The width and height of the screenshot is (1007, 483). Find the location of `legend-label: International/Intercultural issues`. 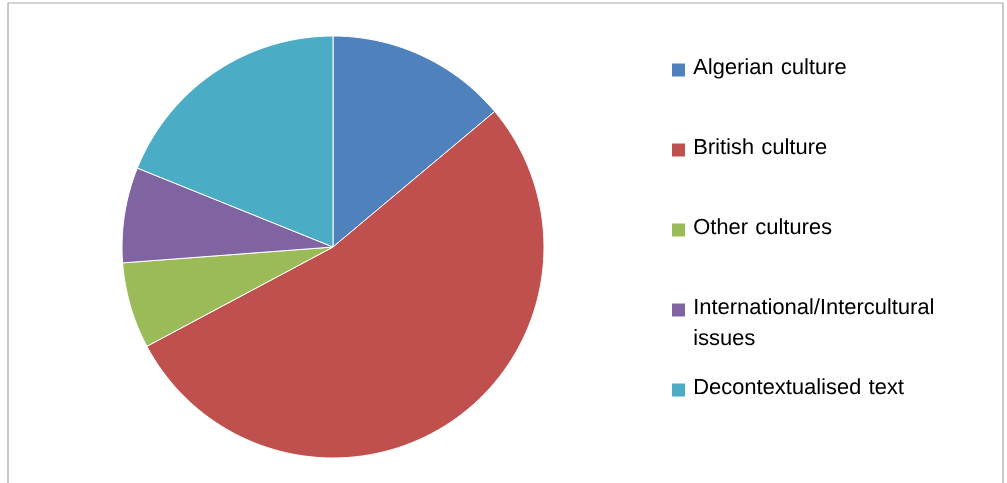

legend-label: International/Intercultural issues is located at coordinates (813, 322).